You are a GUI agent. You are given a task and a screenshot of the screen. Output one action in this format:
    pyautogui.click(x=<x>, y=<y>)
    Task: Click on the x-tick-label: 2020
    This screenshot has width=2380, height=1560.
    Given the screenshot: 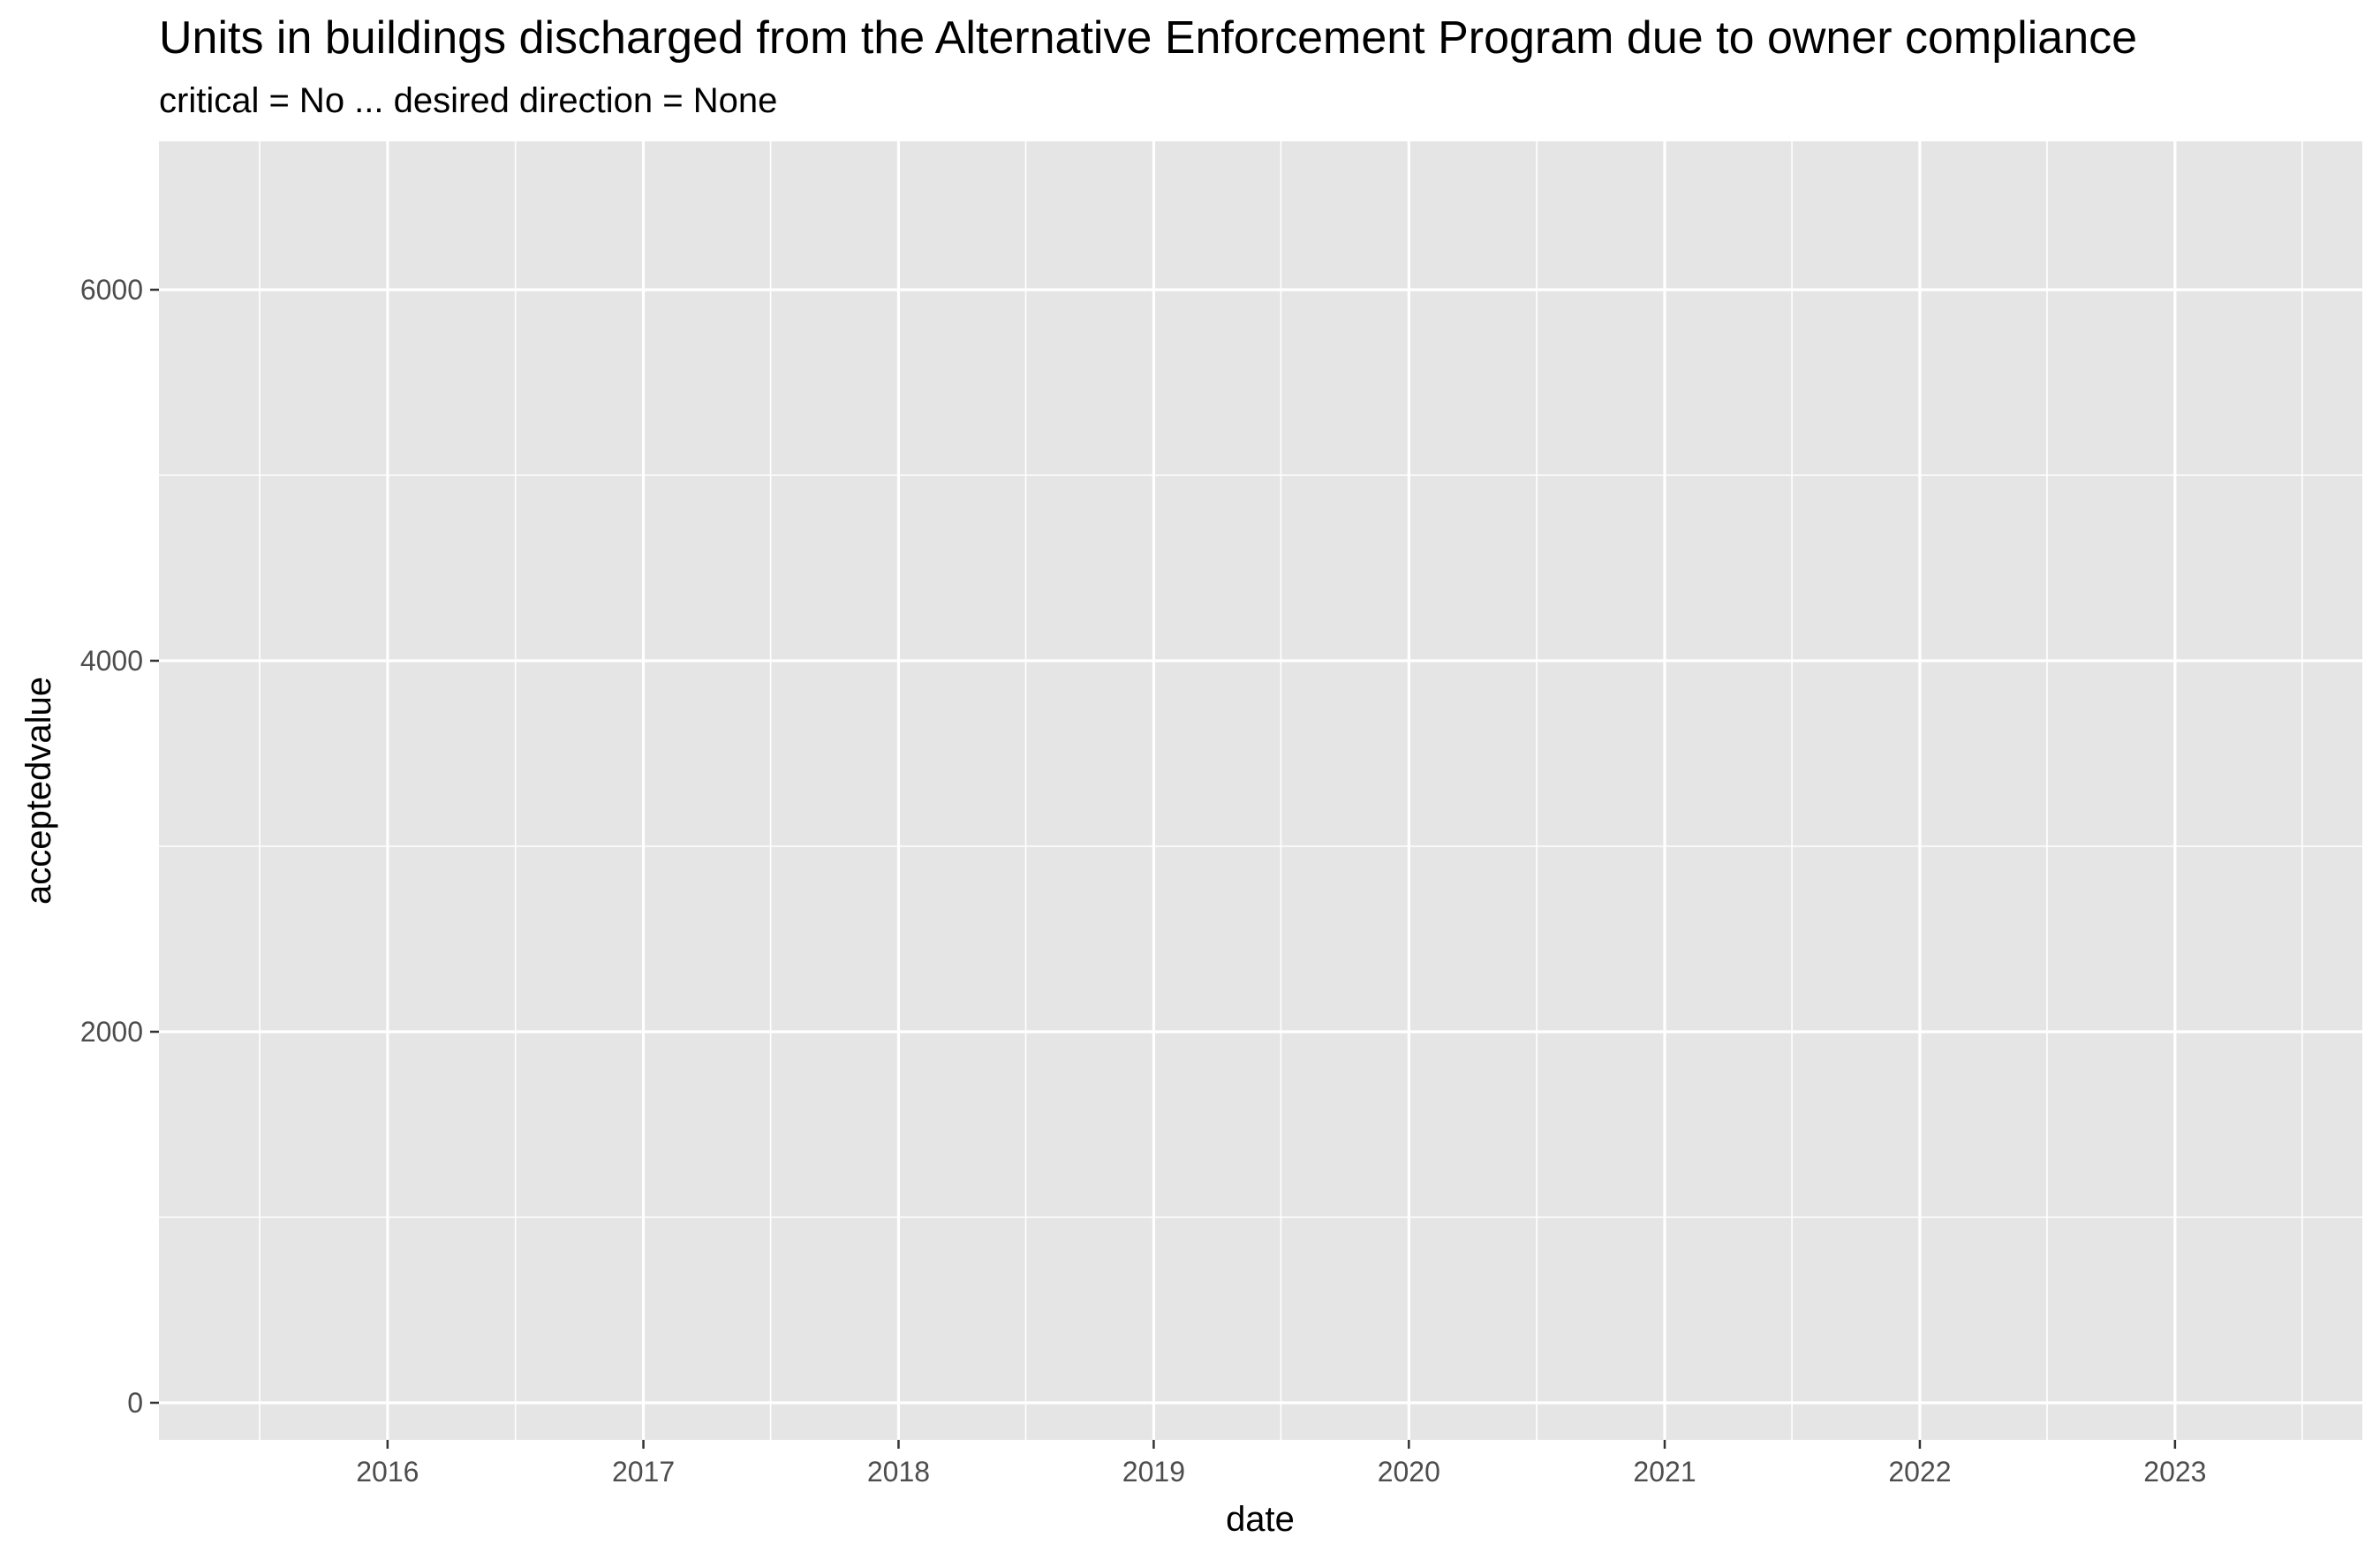 What is the action you would take?
    pyautogui.click(x=1409, y=1472)
    